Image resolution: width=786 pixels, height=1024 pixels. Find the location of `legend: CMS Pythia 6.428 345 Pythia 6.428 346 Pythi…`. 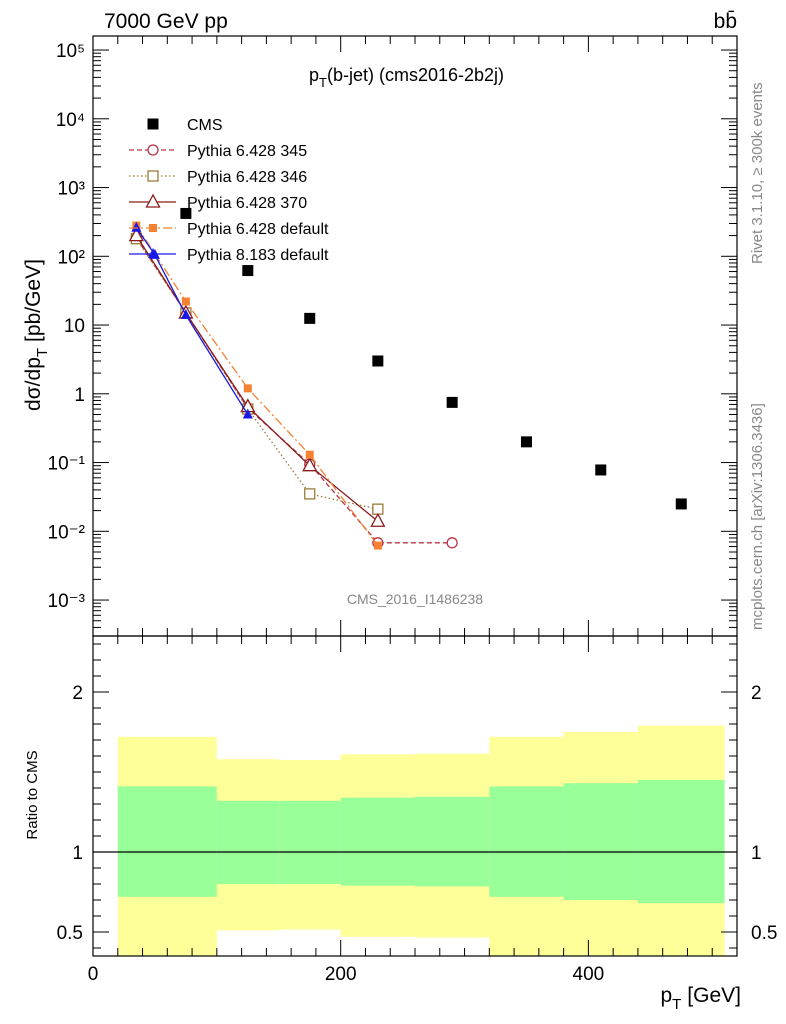

legend: CMS Pythia 6.428 345 Pythia 6.428 346 Pythi… is located at coordinates (229, 190).